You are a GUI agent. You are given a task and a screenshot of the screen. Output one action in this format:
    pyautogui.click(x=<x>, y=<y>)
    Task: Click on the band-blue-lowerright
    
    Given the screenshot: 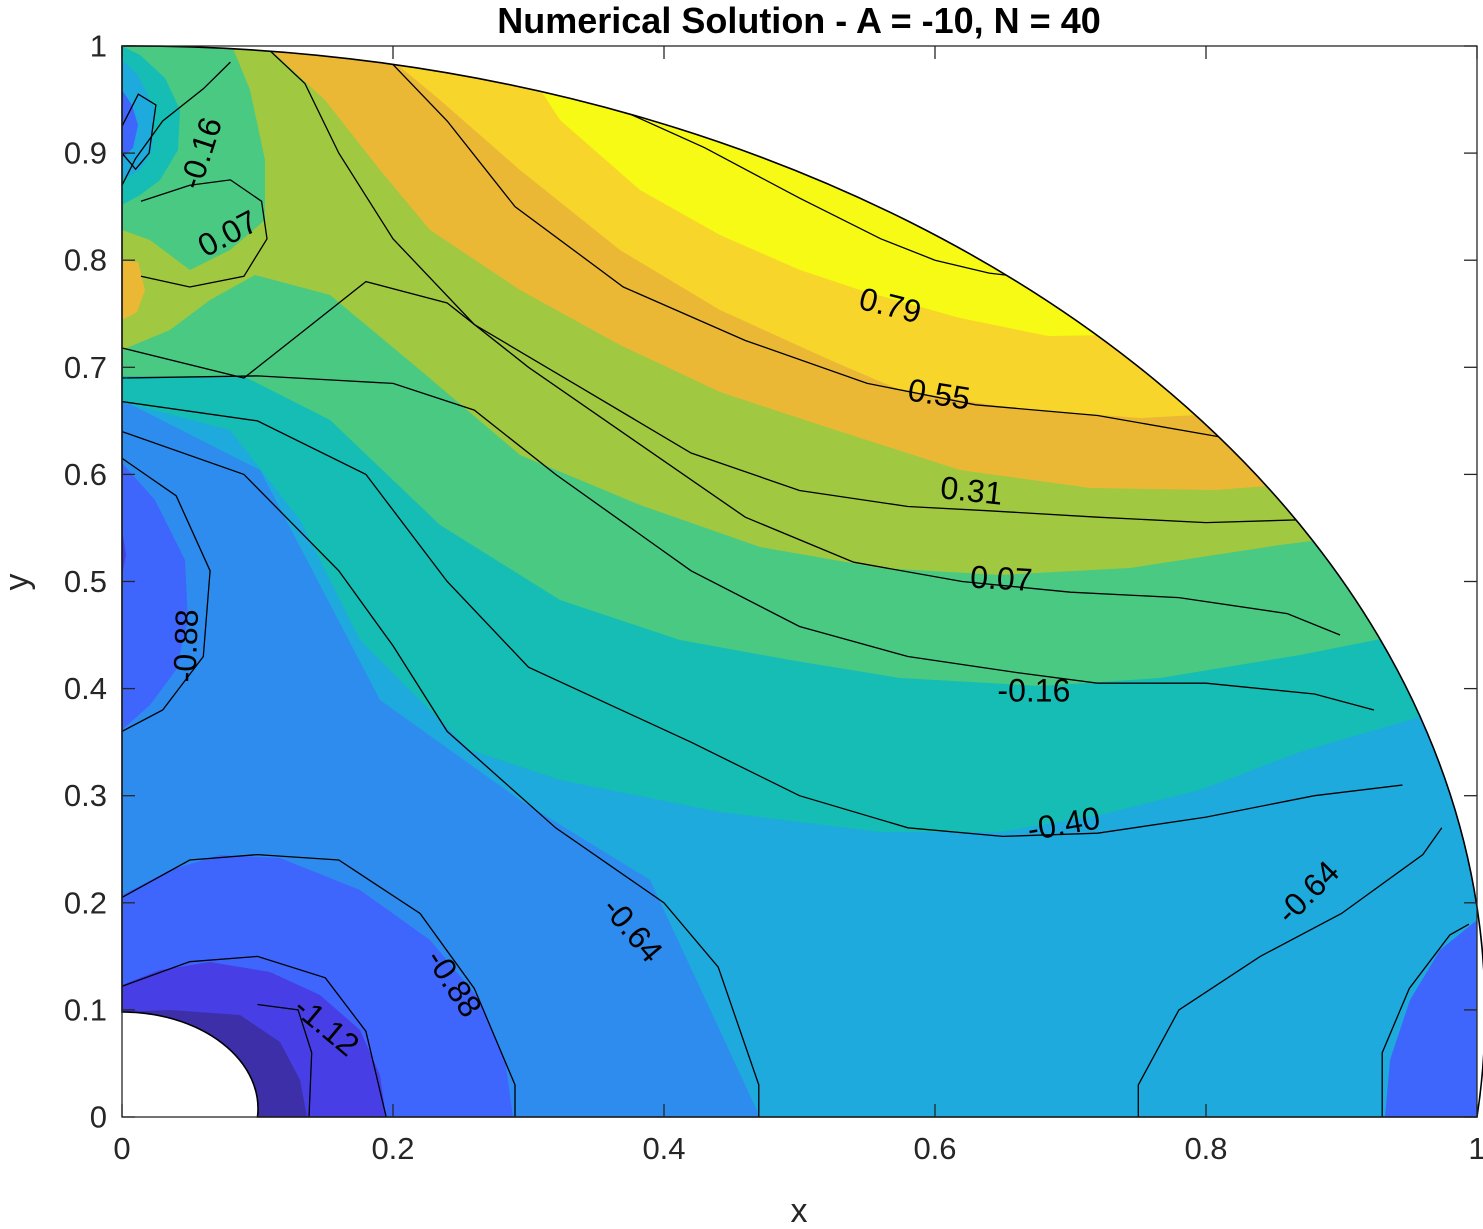 What is the action you would take?
    pyautogui.click(x=1431, y=1018)
    